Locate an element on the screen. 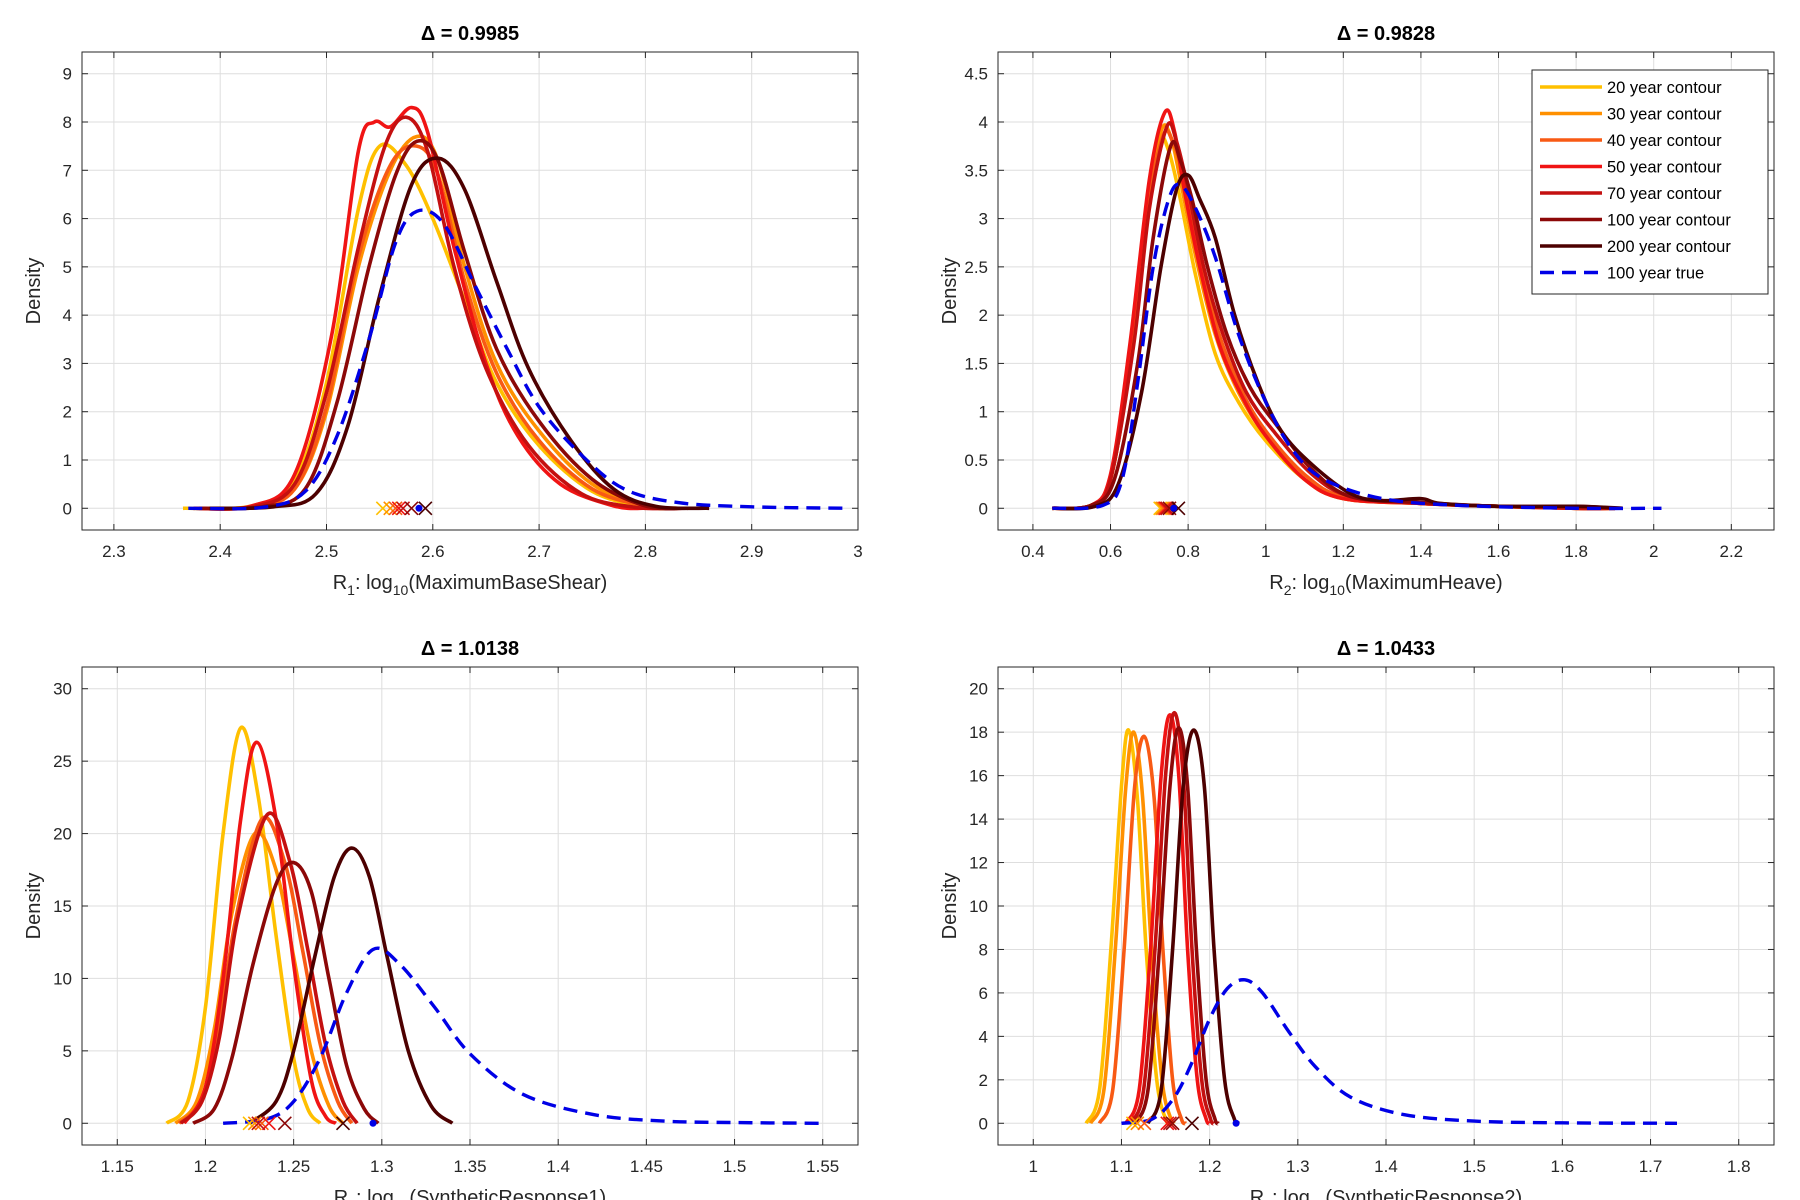  x-tick-label: 1.15 is located at coordinates (117, 1166).